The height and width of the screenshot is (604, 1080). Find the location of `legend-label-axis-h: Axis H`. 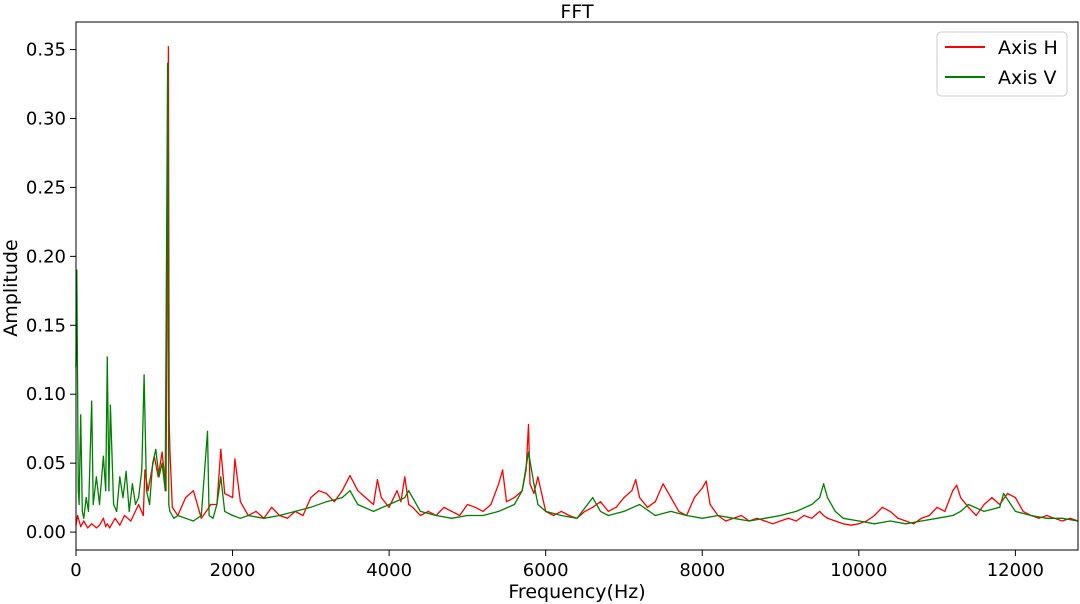

legend-label-axis-h: Axis H is located at coordinates (1028, 48).